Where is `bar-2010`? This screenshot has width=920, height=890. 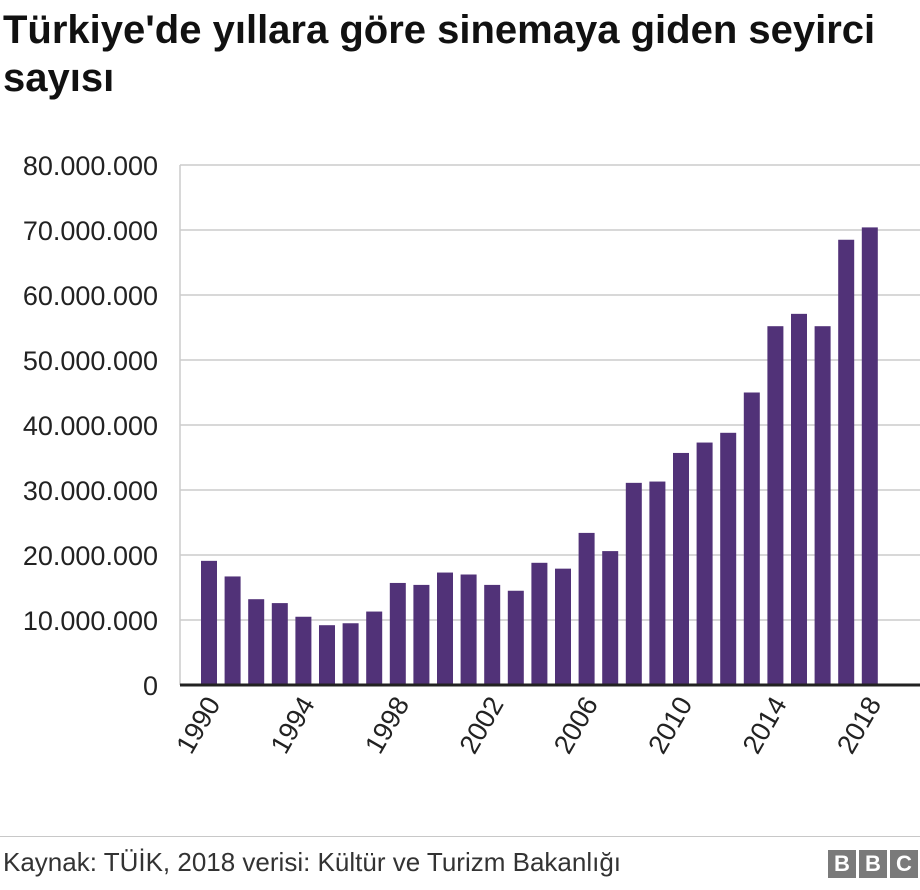
bar-2010 is located at coordinates (681, 568).